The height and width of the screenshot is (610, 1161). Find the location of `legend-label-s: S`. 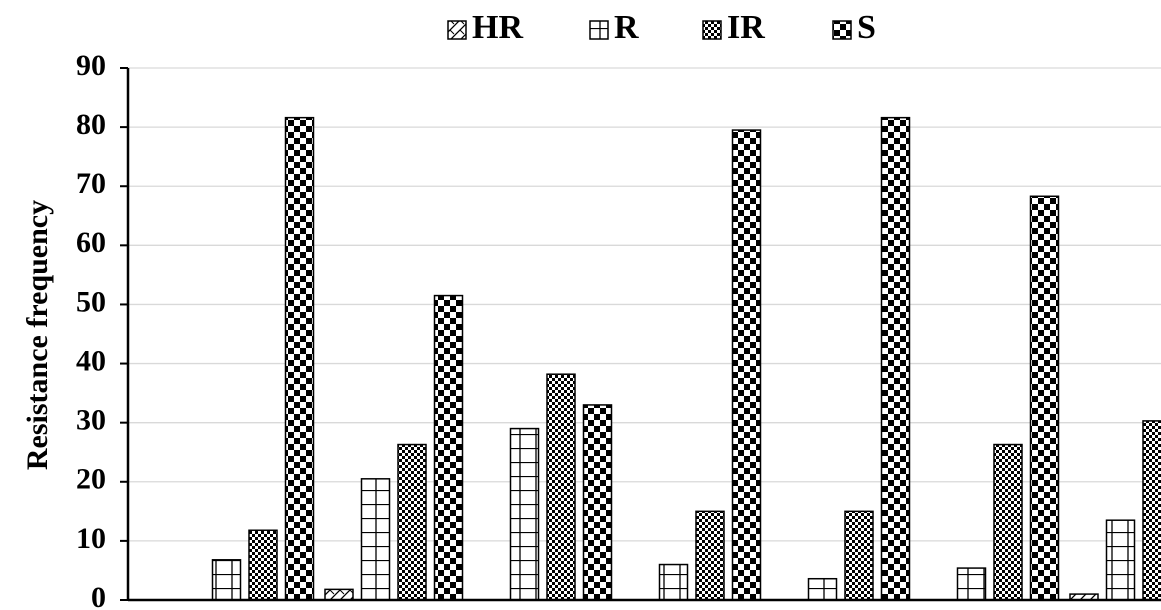

legend-label-s: S is located at coordinates (866, 27).